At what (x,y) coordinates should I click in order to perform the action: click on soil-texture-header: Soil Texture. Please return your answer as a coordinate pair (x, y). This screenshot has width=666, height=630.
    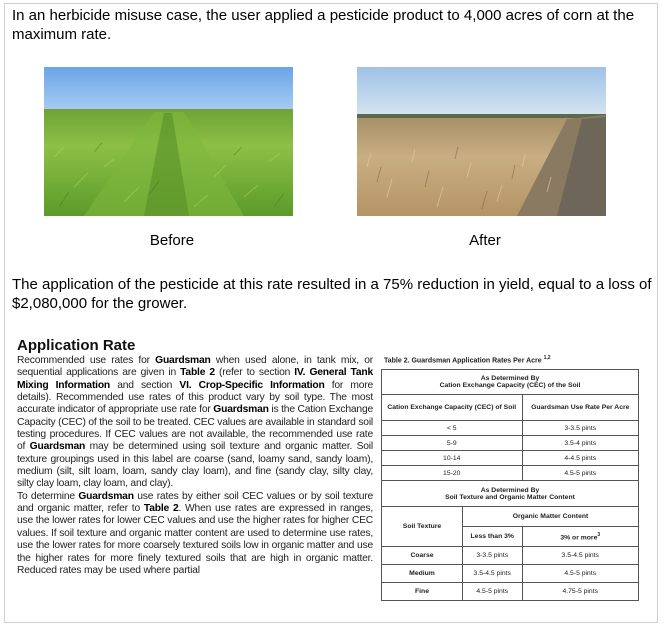
    Looking at the image, I should click on (422, 526).